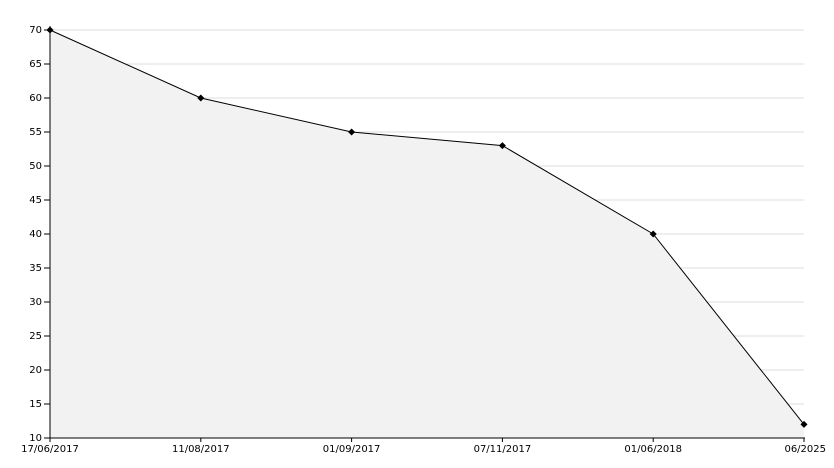 Image resolution: width=834 pixels, height=468 pixels. I want to click on x-tick-label: 17/06/2017, so click(50, 449).